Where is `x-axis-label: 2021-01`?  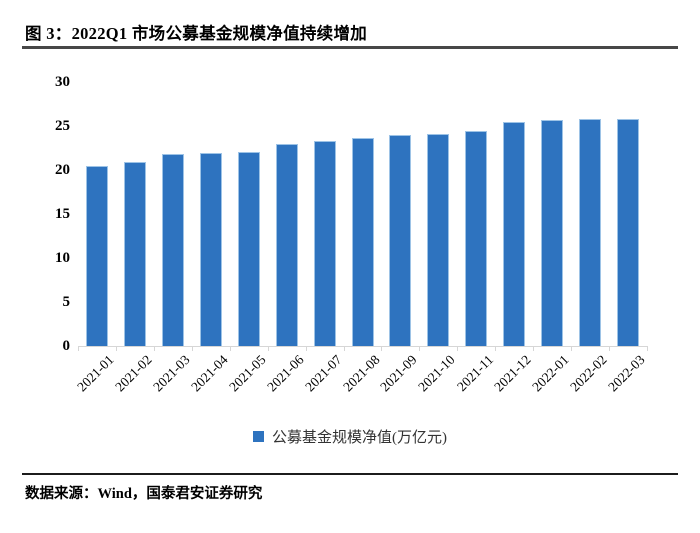
x-axis-label: 2021-01 is located at coordinates (95, 373).